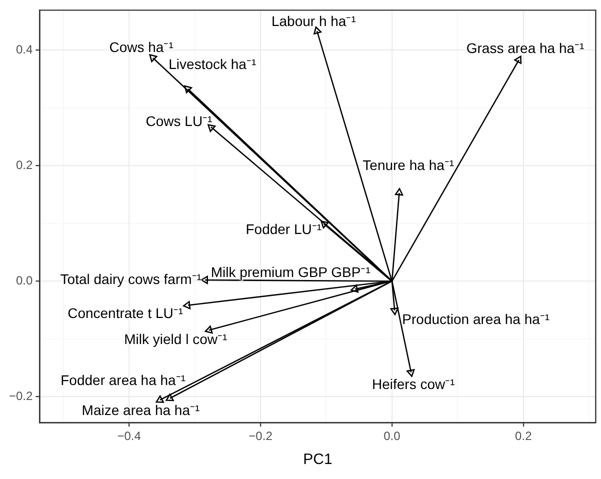  What do you see at coordinates (392, 436) in the screenshot?
I see `x-tick-label: 0.0` at bounding box center [392, 436].